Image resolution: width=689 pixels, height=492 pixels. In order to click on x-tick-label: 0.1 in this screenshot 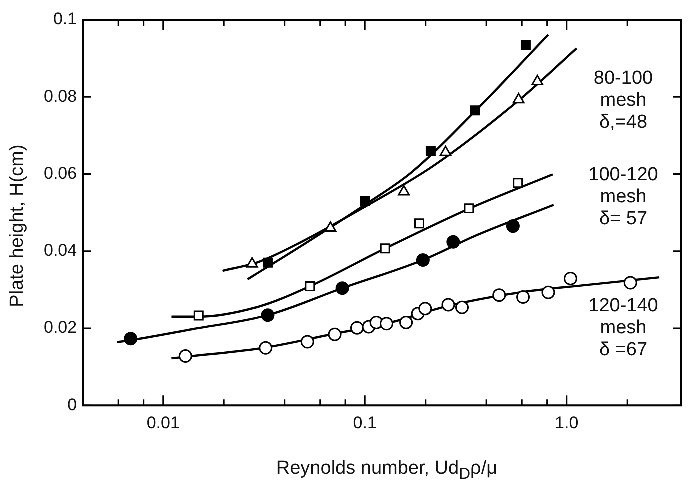, I will do `click(365, 422)`.